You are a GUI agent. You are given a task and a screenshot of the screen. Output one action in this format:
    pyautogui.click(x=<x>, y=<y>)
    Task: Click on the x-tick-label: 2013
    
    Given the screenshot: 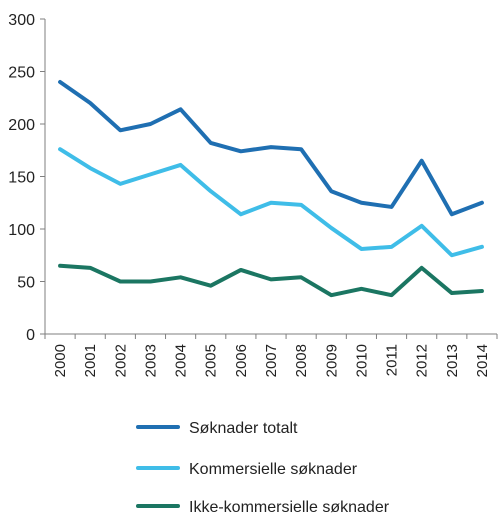 What is the action you would take?
    pyautogui.click(x=452, y=360)
    